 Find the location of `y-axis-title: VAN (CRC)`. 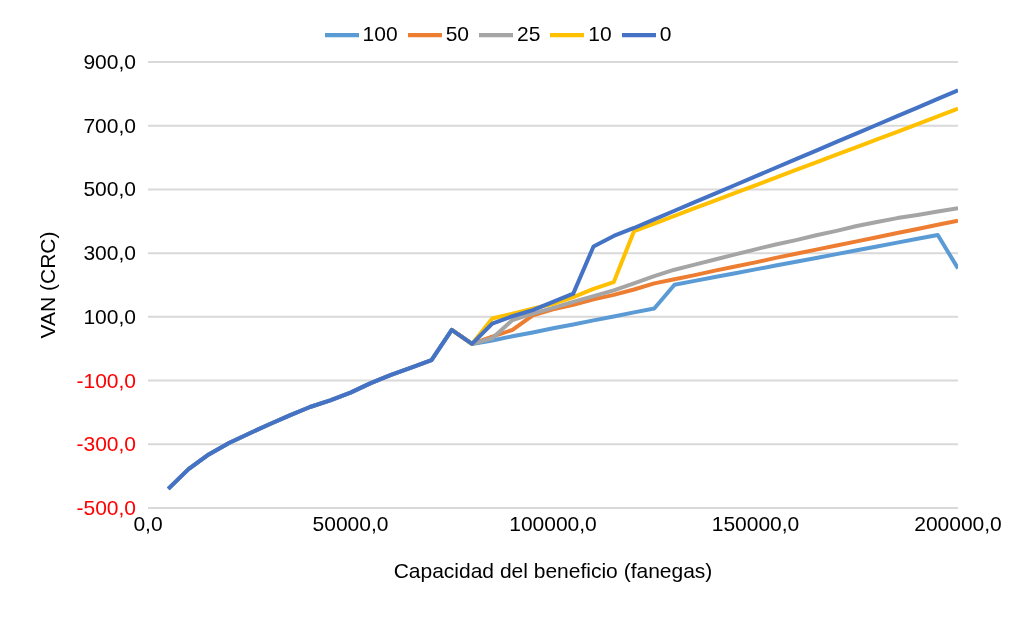

y-axis-title: VAN (CRC) is located at coordinates (48, 285).